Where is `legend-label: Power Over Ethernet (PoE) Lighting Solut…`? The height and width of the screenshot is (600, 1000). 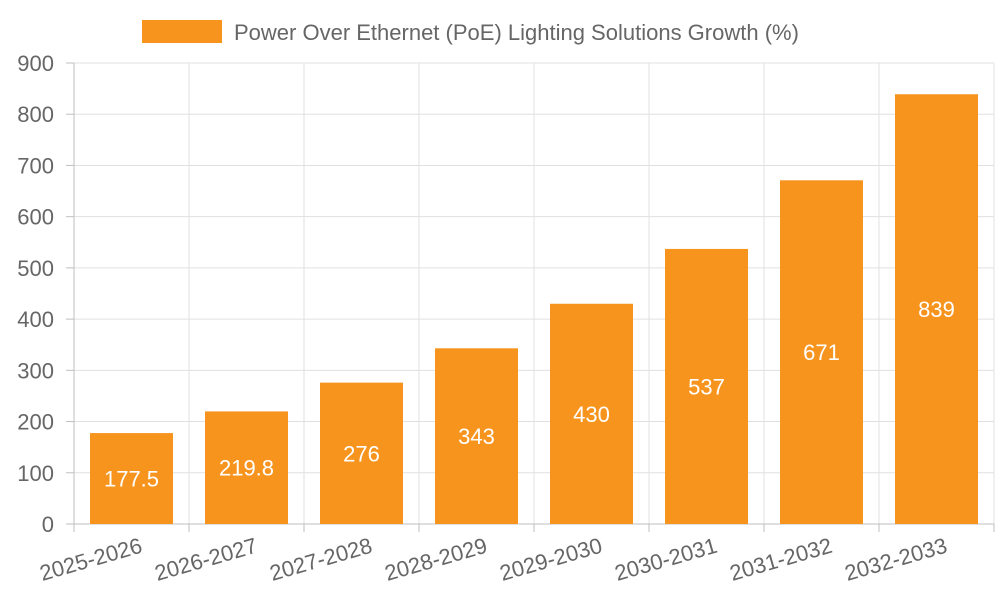 legend-label: Power Over Ethernet (PoE) Lighting Solut… is located at coordinates (516, 32).